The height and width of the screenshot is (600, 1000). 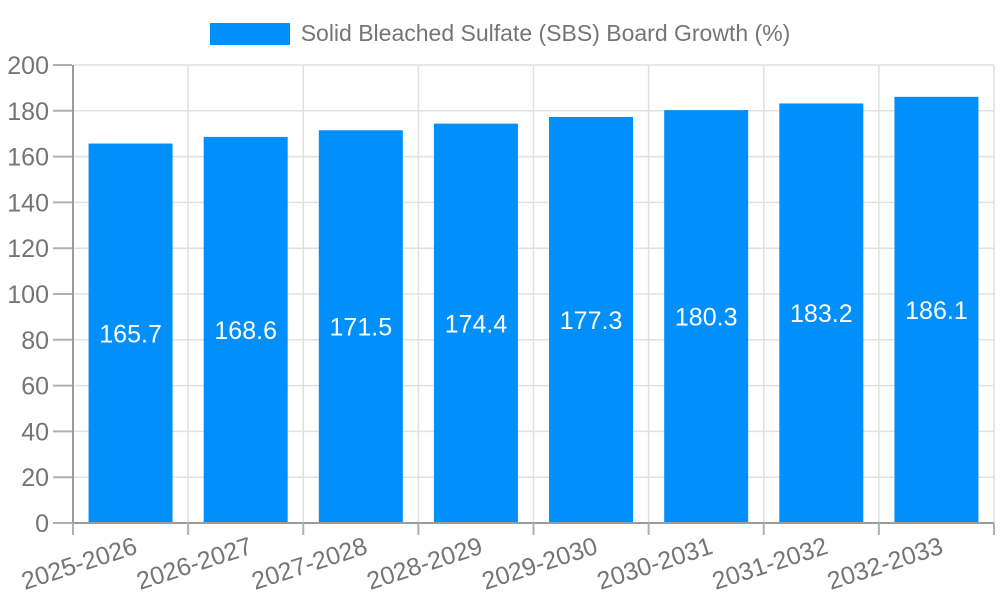 I want to click on x-axis-category-label: 2028-2029, so click(x=424, y=564).